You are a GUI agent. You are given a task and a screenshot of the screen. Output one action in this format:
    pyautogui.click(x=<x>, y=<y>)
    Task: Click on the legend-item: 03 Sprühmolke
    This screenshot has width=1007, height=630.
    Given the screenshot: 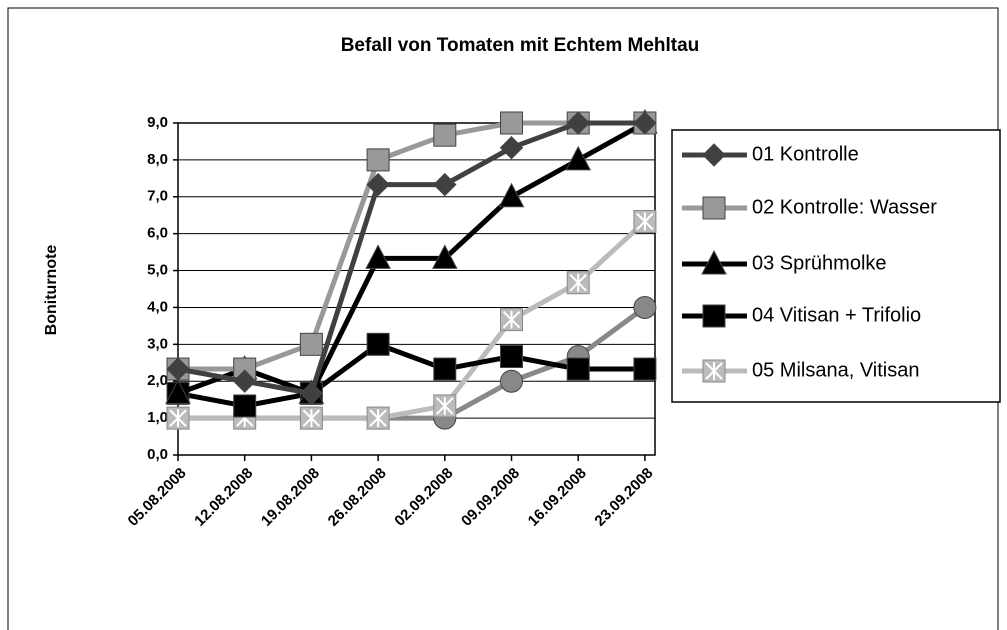 What is the action you would take?
    pyautogui.click(x=784, y=262)
    